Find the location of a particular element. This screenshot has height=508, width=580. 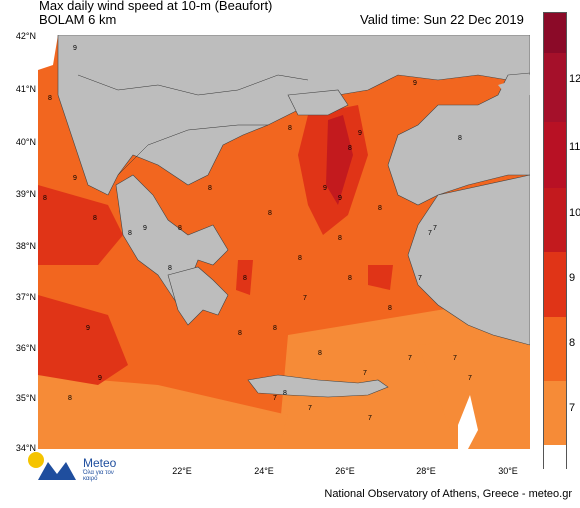

meteo-logo is located at coordinates (52, 466).